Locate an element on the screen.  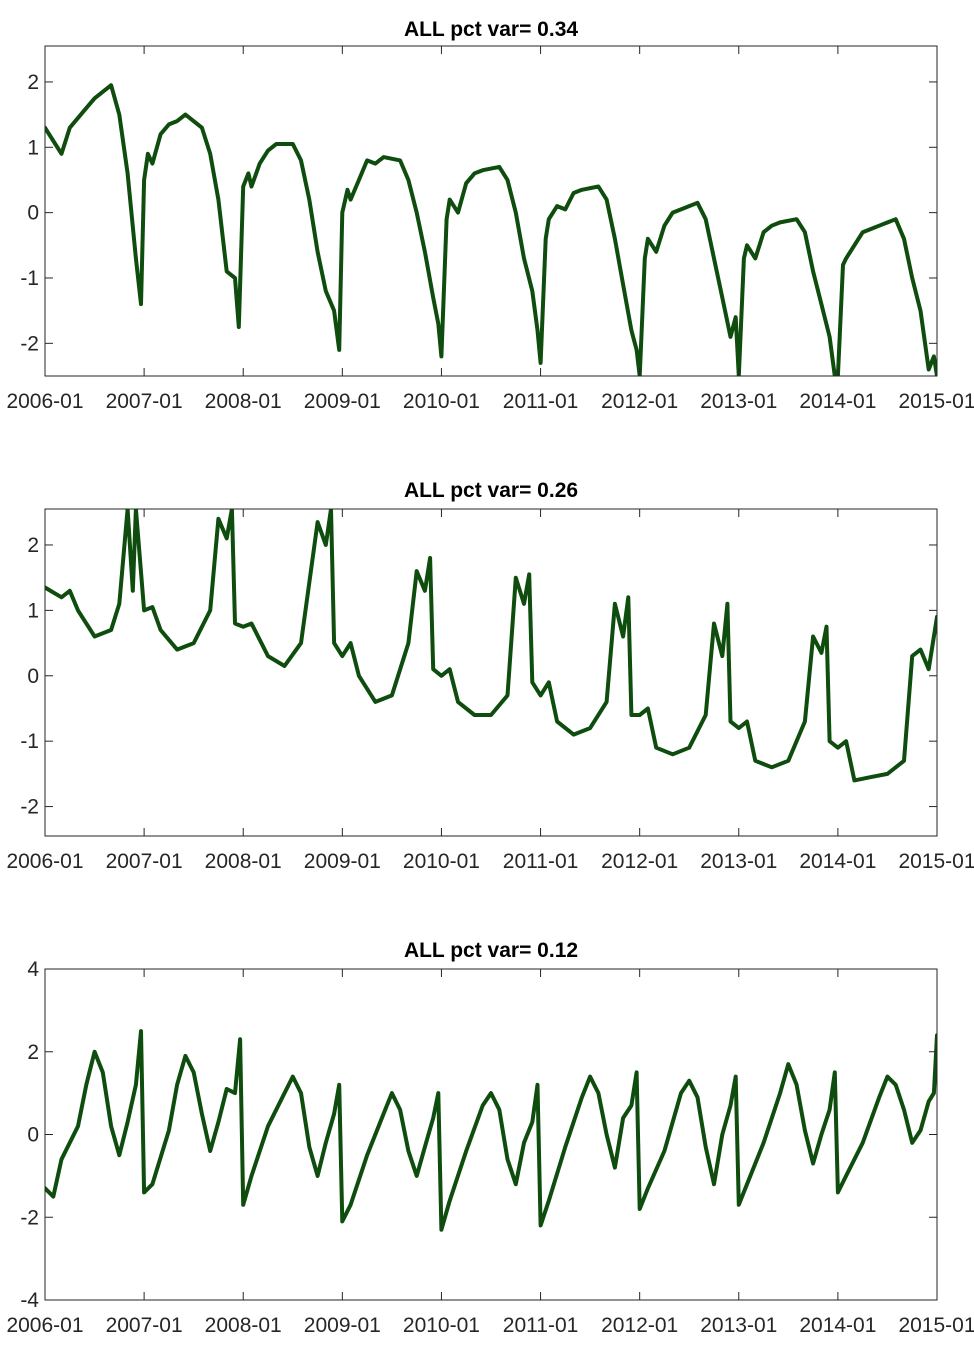
chart-title: ALL pct var= 0.12 is located at coordinates (491, 950).